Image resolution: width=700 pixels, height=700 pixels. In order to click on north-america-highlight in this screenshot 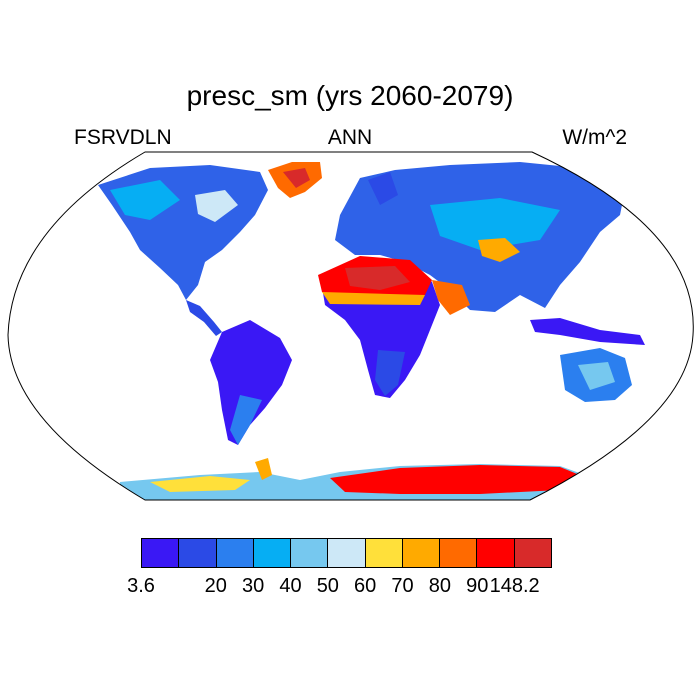, I will do `click(145, 200)`.